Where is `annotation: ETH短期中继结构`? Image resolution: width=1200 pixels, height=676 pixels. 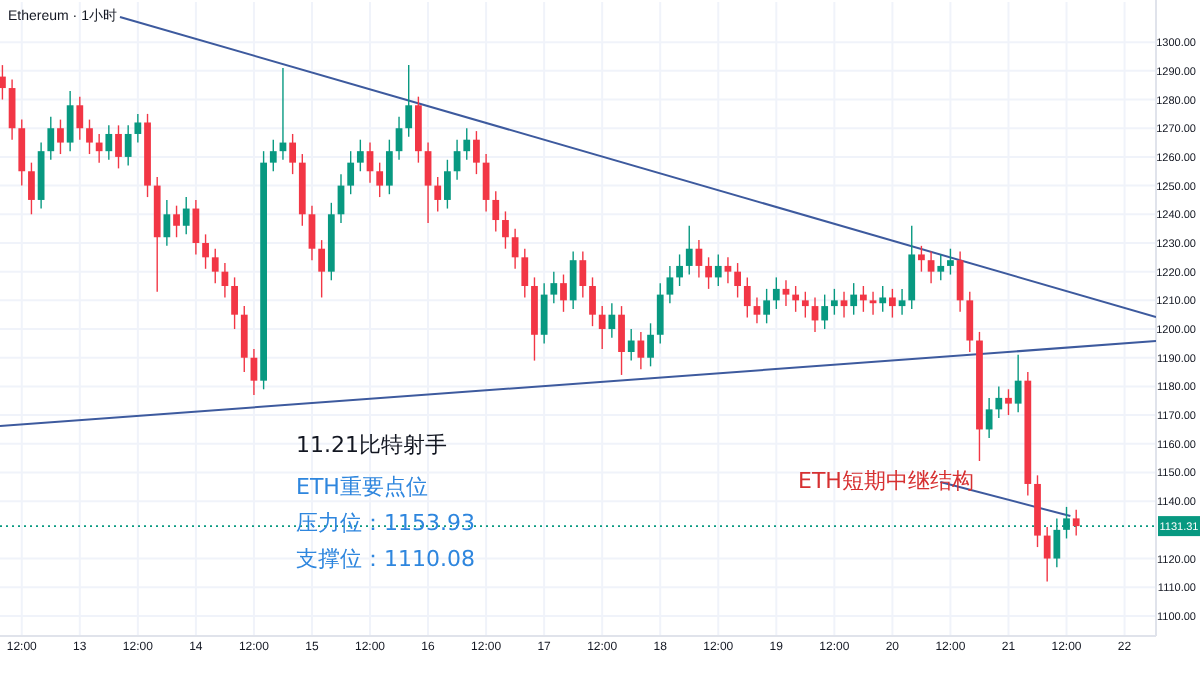
annotation: ETH短期中继结构 is located at coordinates (886, 481).